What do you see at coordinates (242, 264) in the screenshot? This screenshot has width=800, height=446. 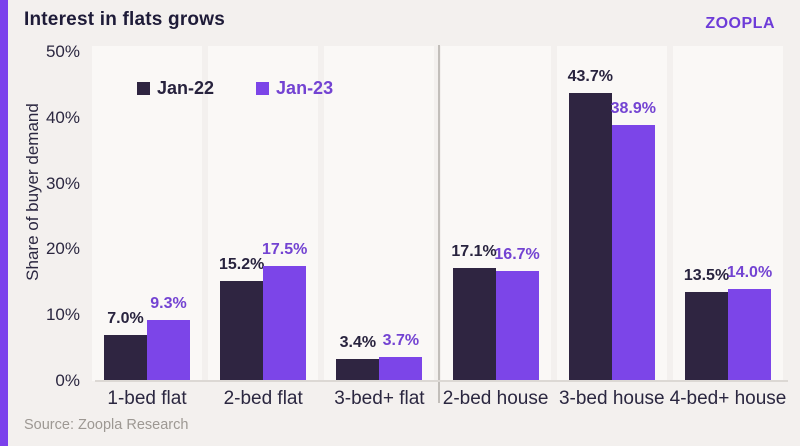 I see `bar-value-label-jan-22-2-bed-flat: 15.2%` at bounding box center [242, 264].